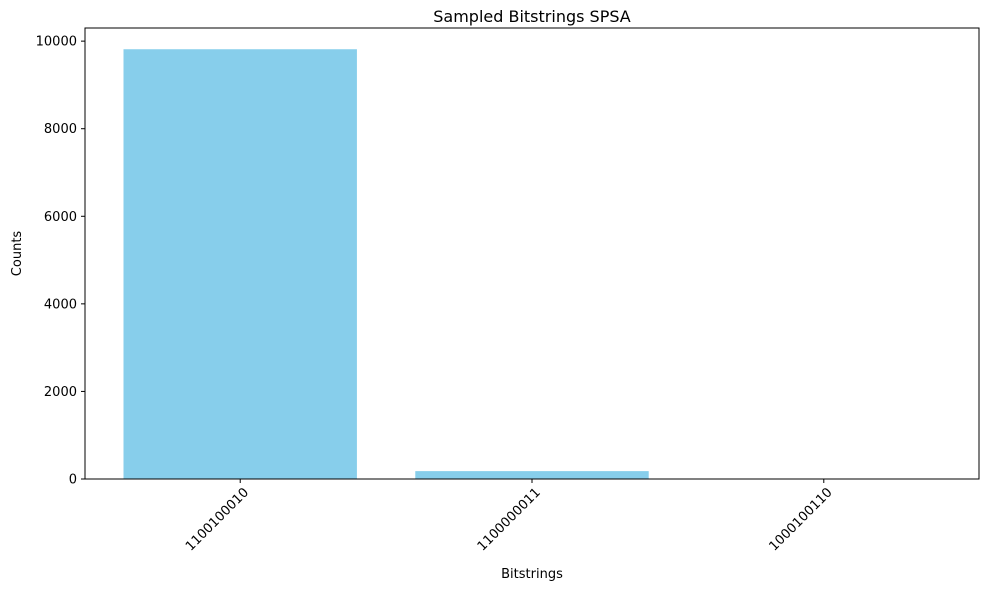  What do you see at coordinates (60, 392) in the screenshot?
I see `y-tick-label: 2000` at bounding box center [60, 392].